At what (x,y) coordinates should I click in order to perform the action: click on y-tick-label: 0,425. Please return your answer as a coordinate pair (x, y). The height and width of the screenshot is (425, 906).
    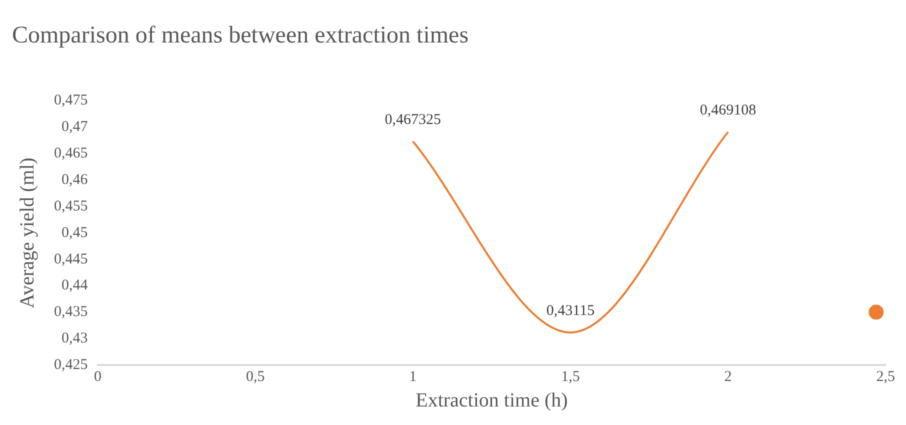
    Looking at the image, I should click on (71, 364).